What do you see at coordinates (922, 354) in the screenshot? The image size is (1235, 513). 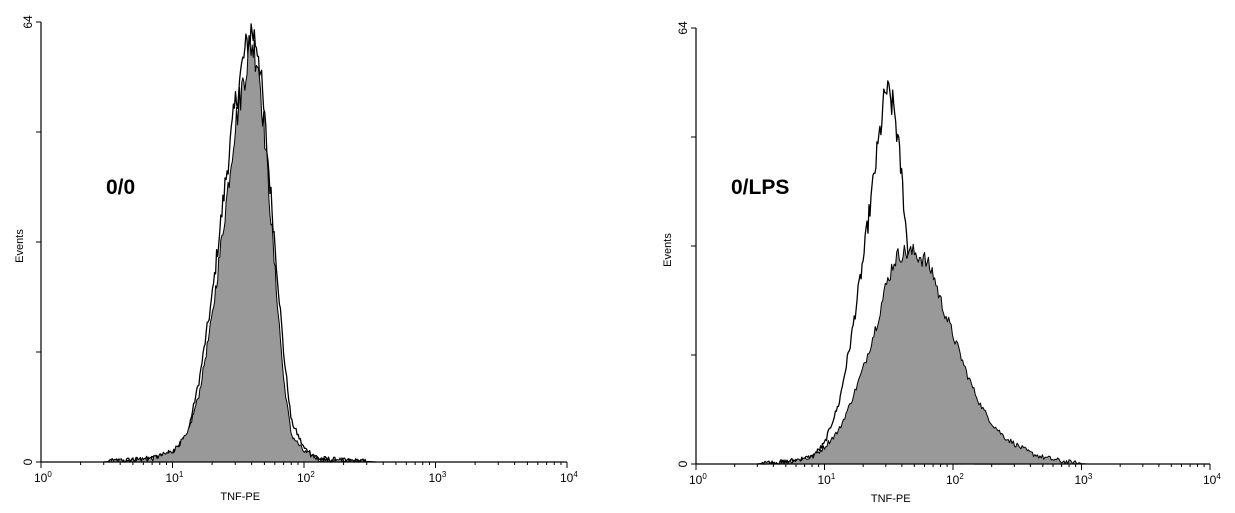 I see `histogram-series-2-filled` at bounding box center [922, 354].